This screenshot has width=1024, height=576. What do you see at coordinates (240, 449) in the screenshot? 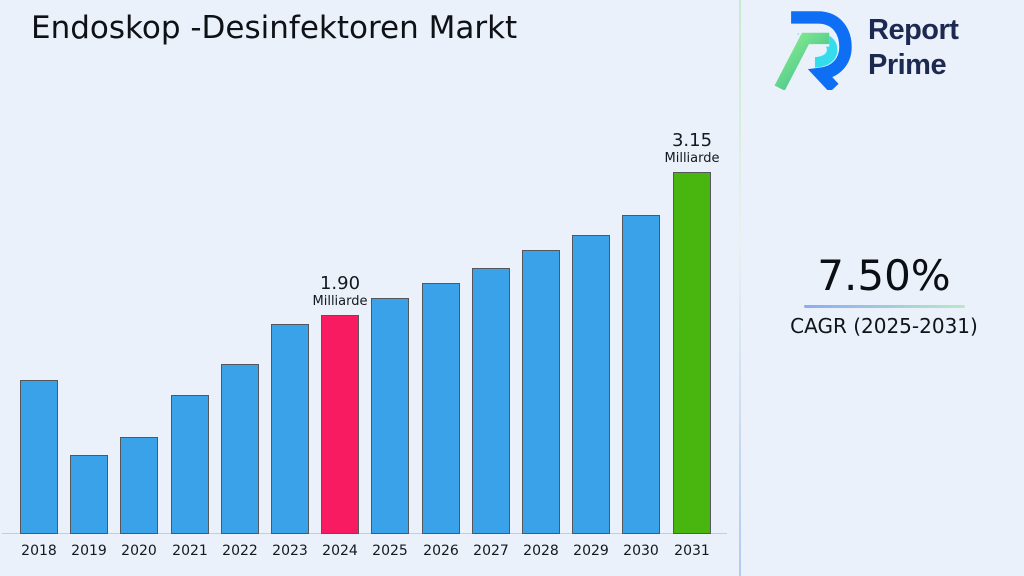
I see `bar-2022` at bounding box center [240, 449].